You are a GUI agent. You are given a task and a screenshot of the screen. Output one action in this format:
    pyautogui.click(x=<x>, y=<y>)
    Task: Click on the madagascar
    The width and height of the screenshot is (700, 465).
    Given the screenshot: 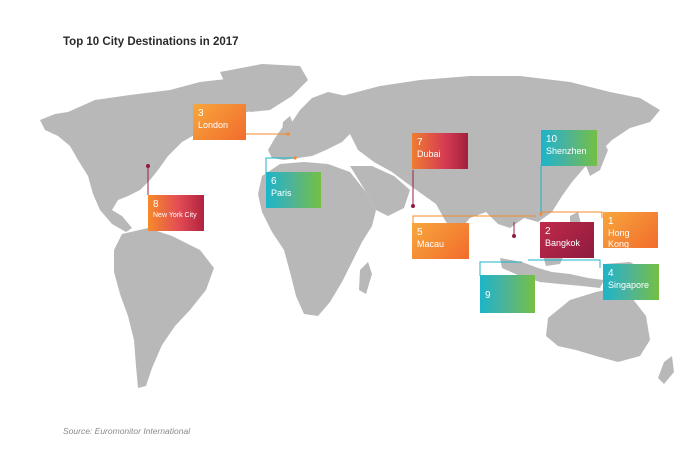 What is the action you would take?
    pyautogui.click(x=365, y=278)
    